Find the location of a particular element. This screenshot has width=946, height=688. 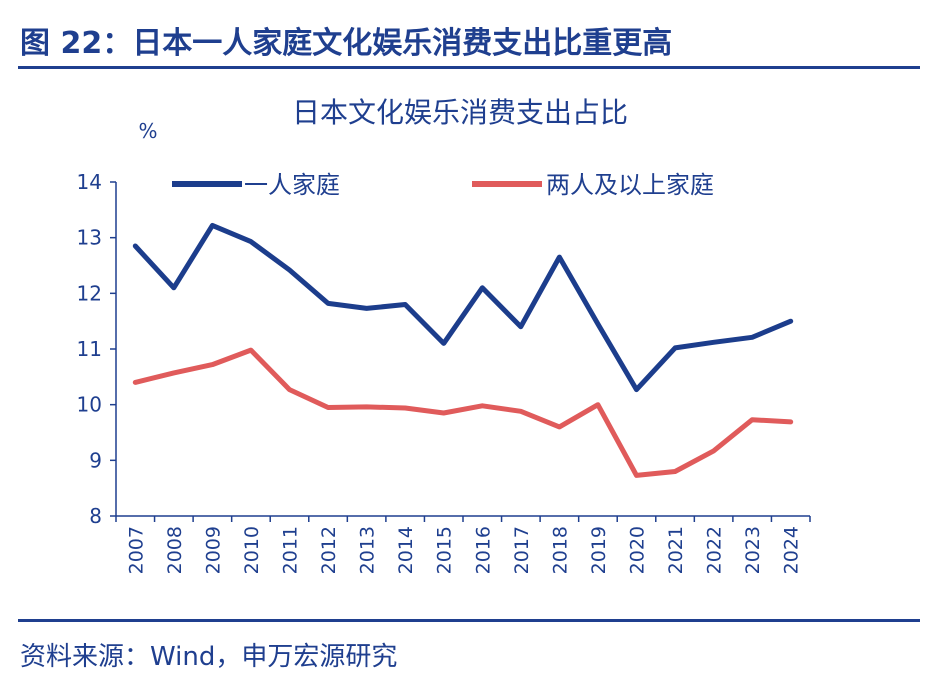

x-tick-label: 2018 is located at coordinates (560, 550).